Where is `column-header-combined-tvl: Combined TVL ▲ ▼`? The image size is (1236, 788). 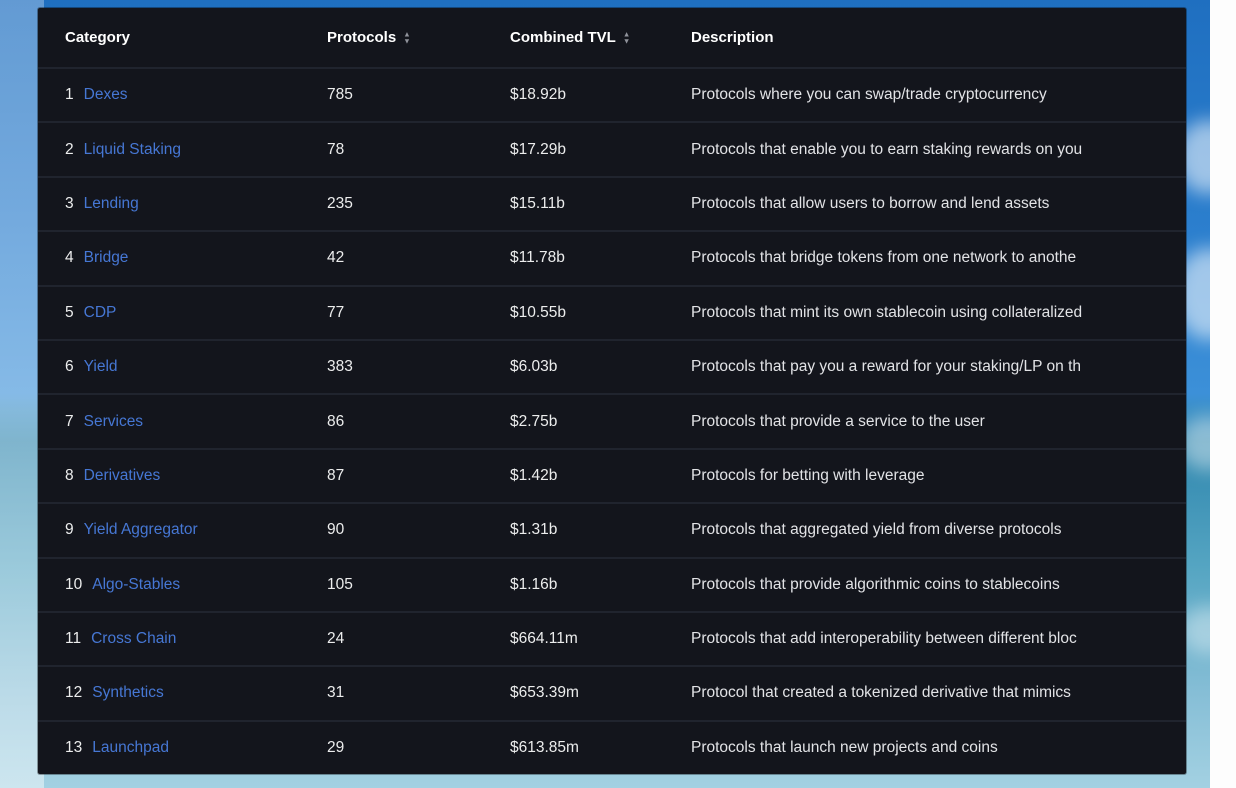 column-header-combined-tvl: Combined TVL ▲ ▼ is located at coordinates (600, 37).